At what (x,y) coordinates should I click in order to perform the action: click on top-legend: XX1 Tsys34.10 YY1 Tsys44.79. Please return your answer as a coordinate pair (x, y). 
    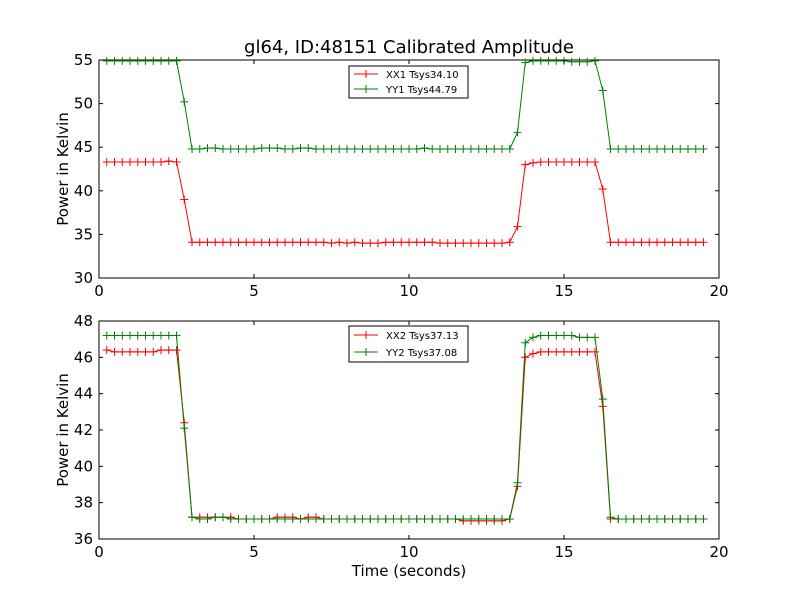
    Looking at the image, I should click on (408, 82).